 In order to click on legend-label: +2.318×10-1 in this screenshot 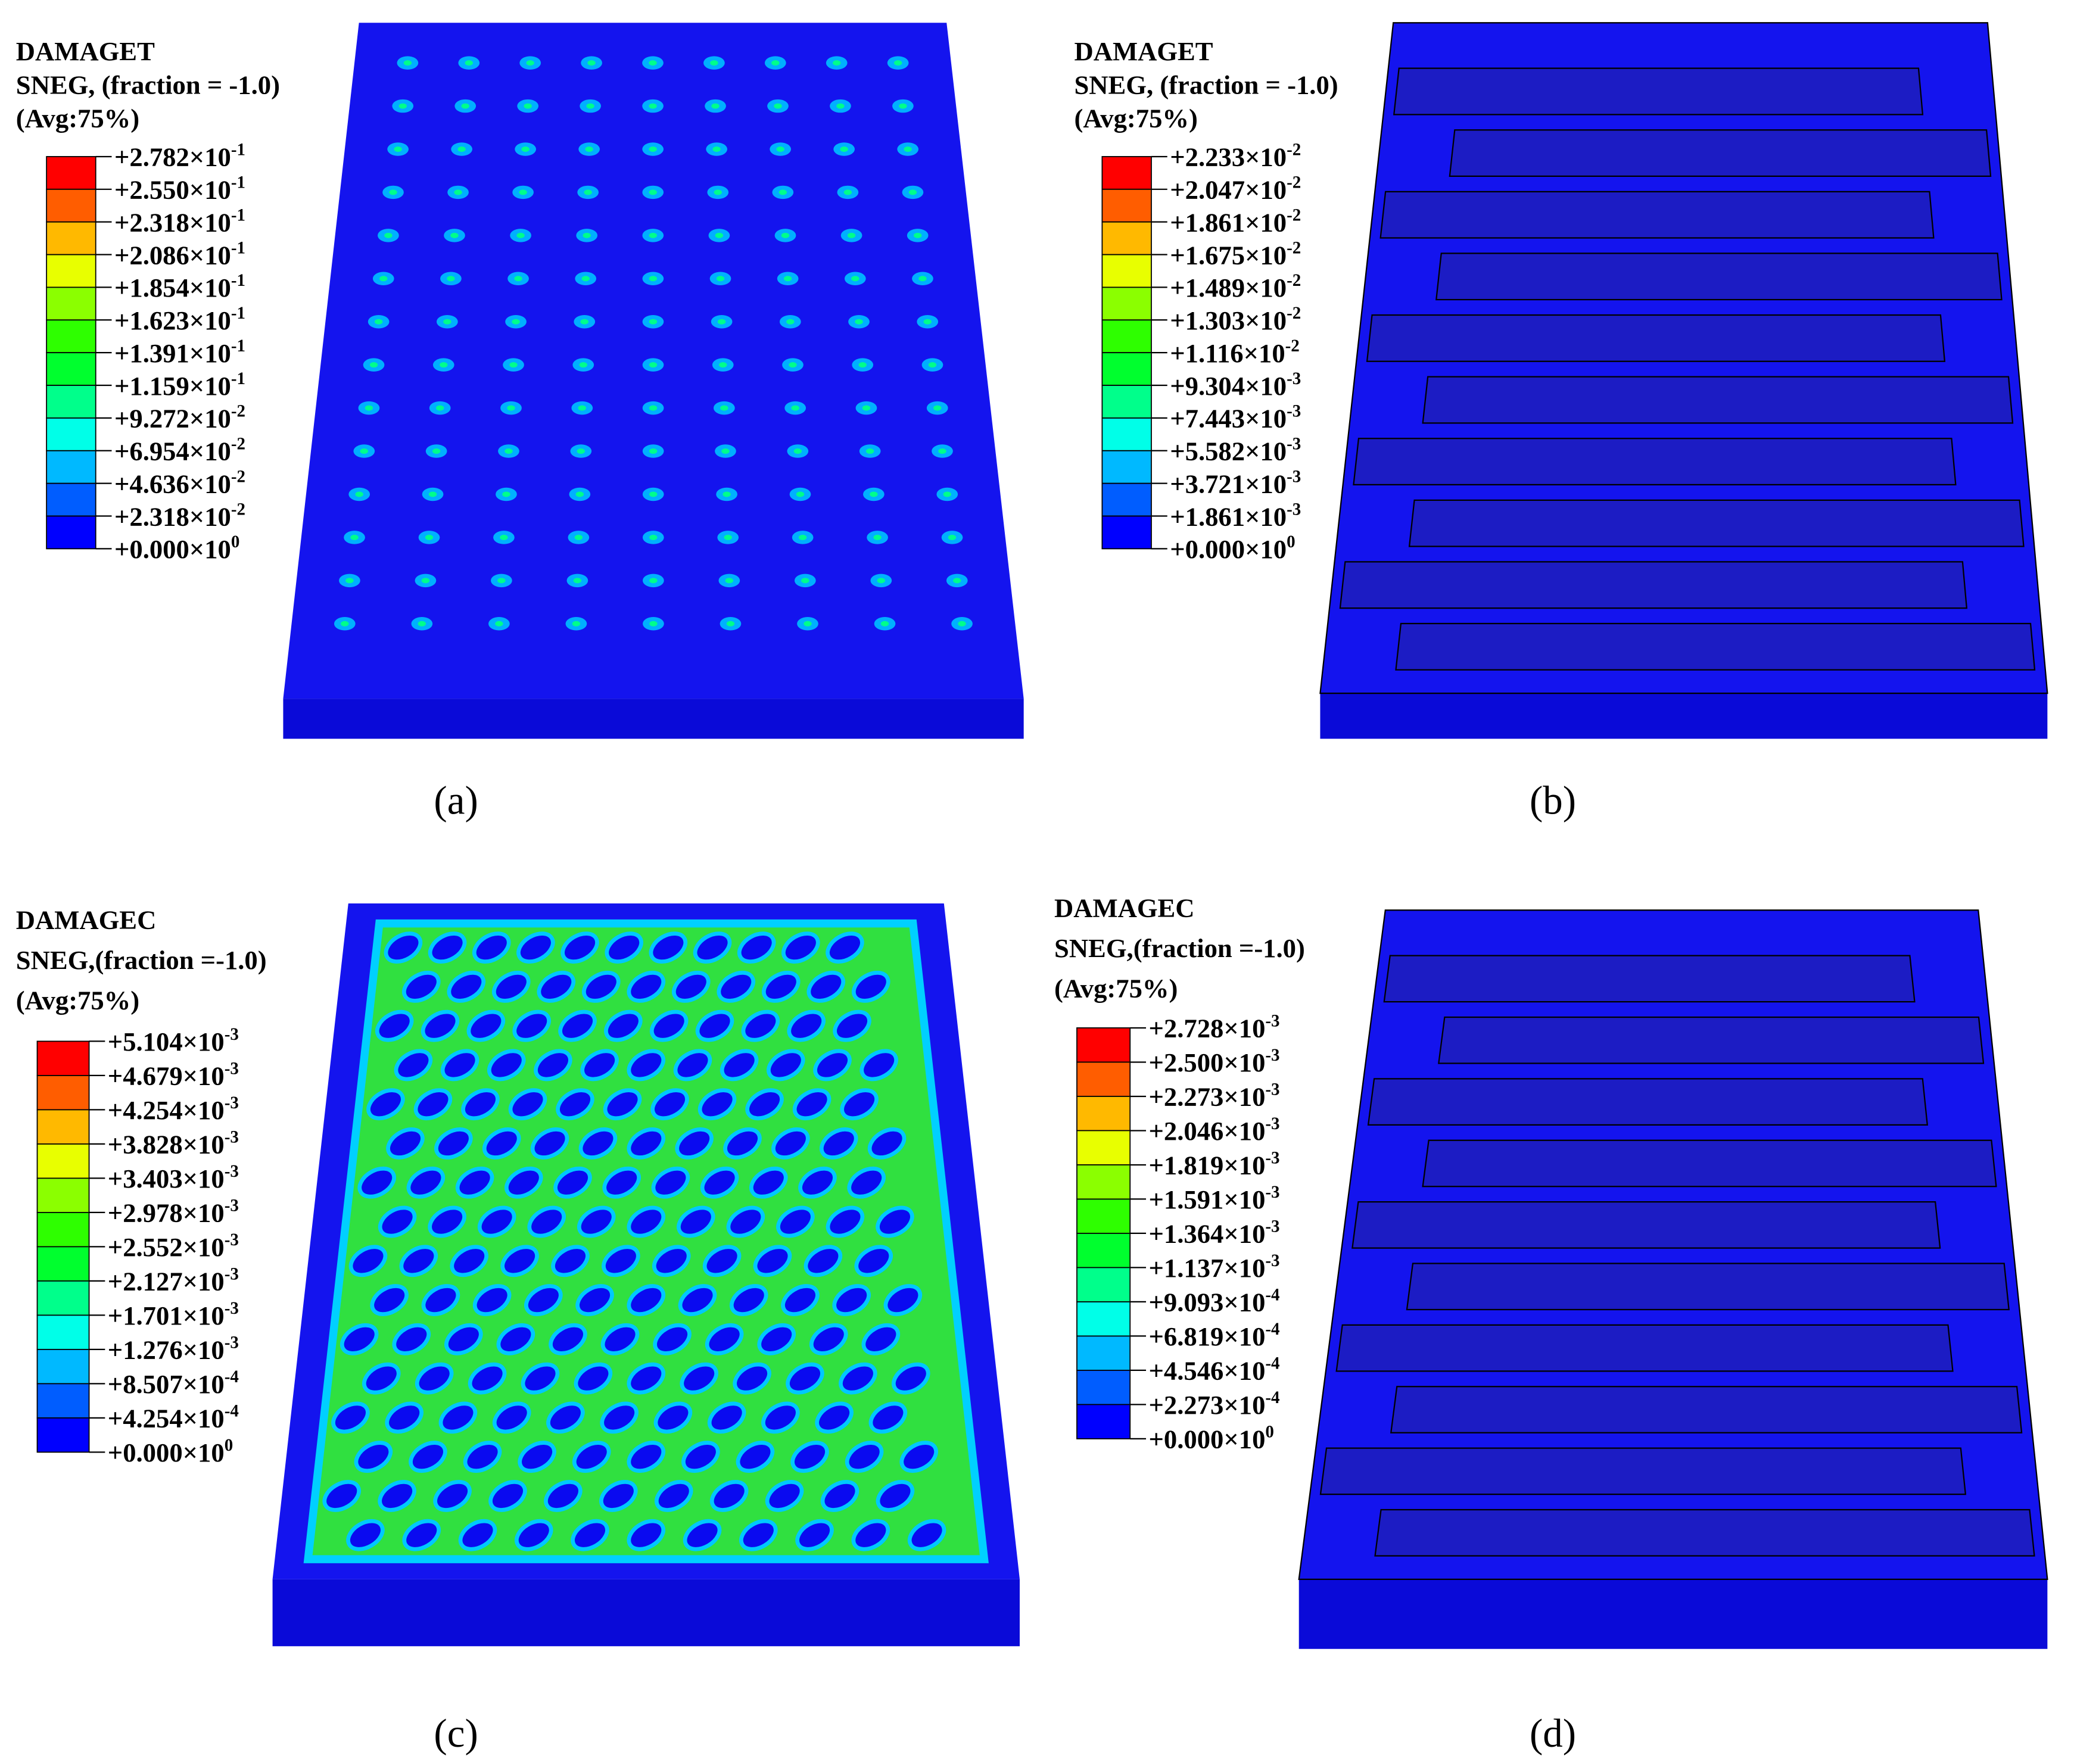, I will do `click(179, 221)`.